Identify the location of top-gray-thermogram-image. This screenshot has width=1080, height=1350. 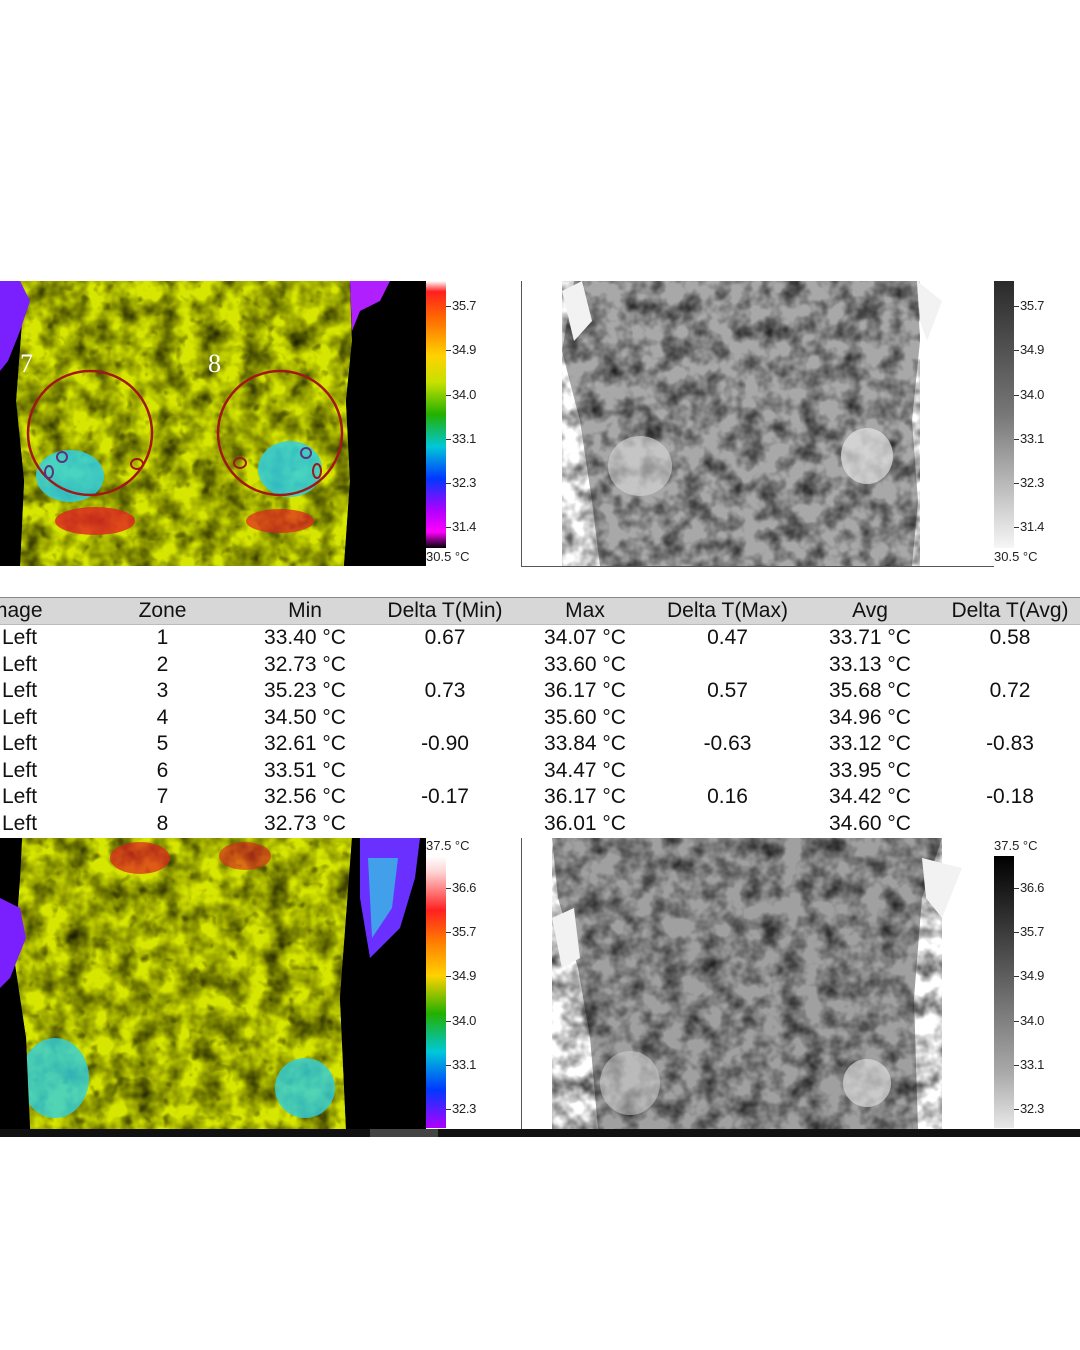
(758, 423).